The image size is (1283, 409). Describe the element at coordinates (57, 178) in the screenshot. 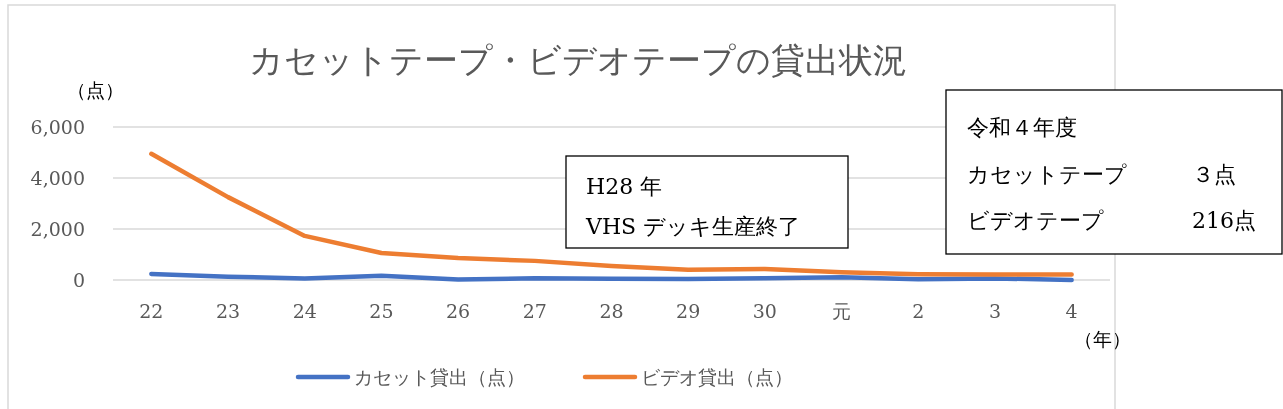

I see `y-tick-label: 4,000` at that location.